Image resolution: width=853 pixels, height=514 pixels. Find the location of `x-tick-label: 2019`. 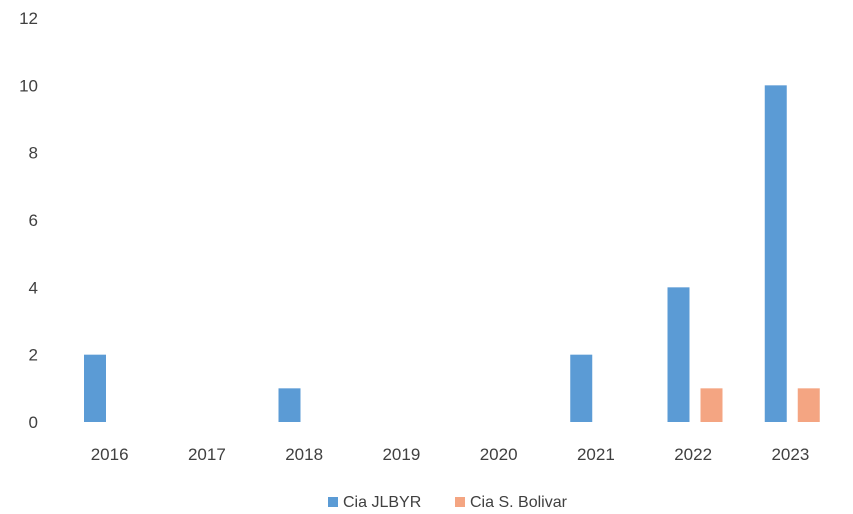

x-tick-label: 2019 is located at coordinates (401, 454).